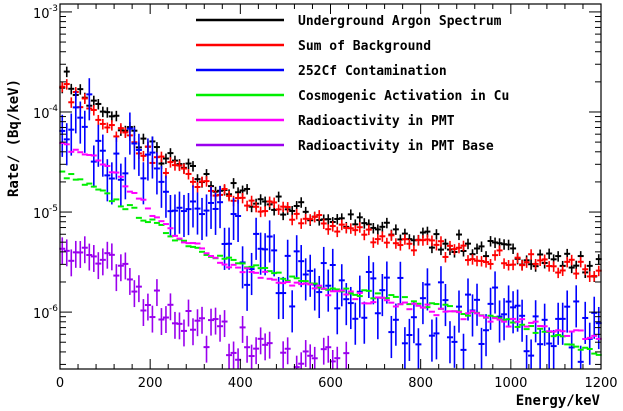 The height and width of the screenshot is (411, 623). I want to click on x-tick-label: 1200, so click(600, 383).